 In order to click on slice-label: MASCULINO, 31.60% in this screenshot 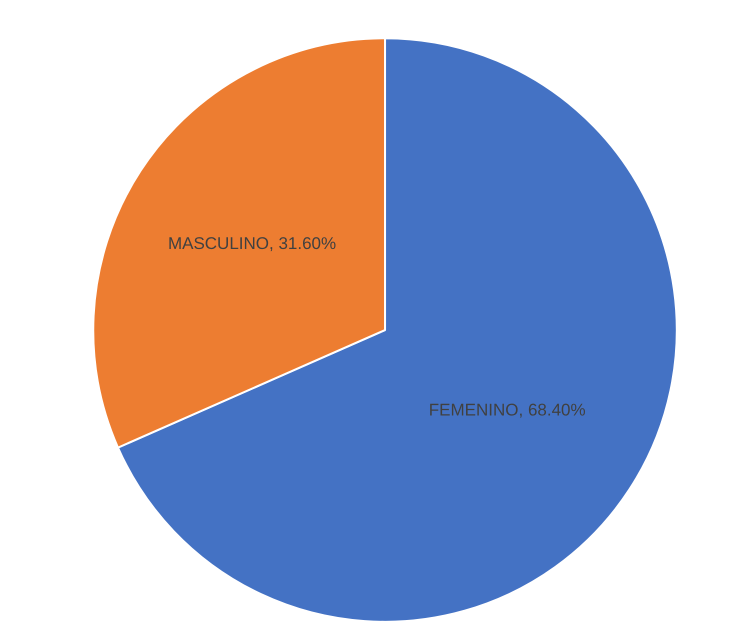, I will do `click(252, 243)`.